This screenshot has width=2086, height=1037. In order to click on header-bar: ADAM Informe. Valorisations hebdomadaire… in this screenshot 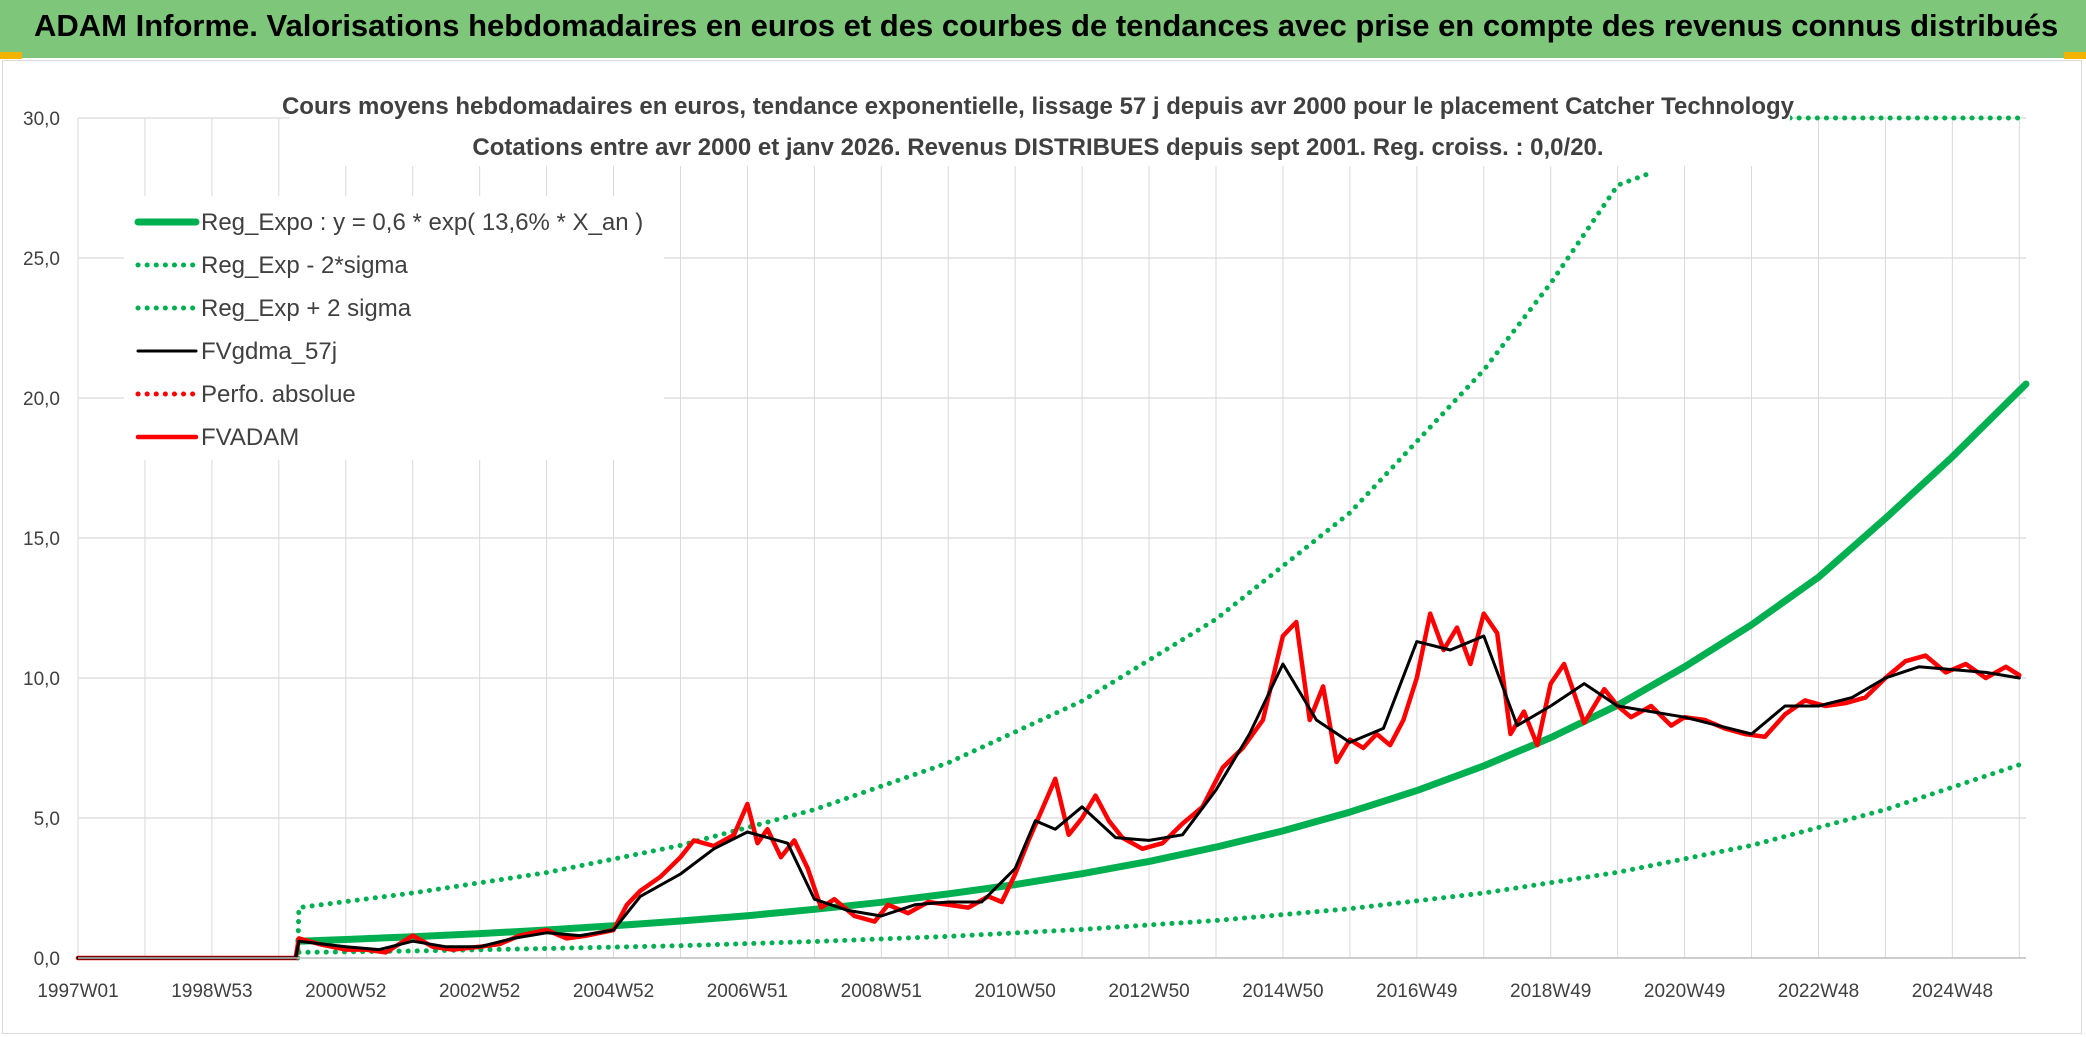, I will do `click(1043, 29)`.